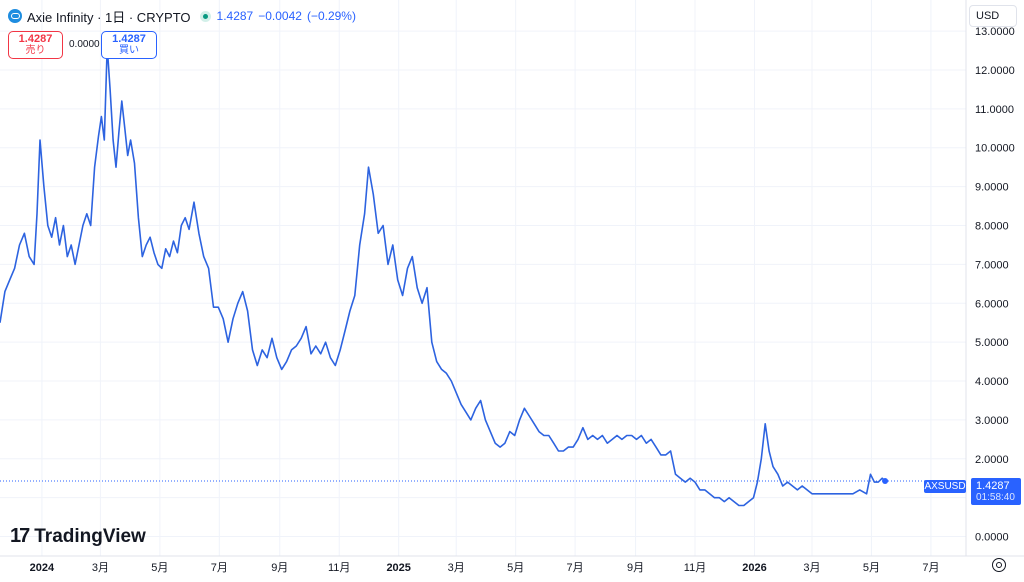 This screenshot has width=1024, height=582. What do you see at coordinates (205, 16) in the screenshot?
I see `market-status-icon` at bounding box center [205, 16].